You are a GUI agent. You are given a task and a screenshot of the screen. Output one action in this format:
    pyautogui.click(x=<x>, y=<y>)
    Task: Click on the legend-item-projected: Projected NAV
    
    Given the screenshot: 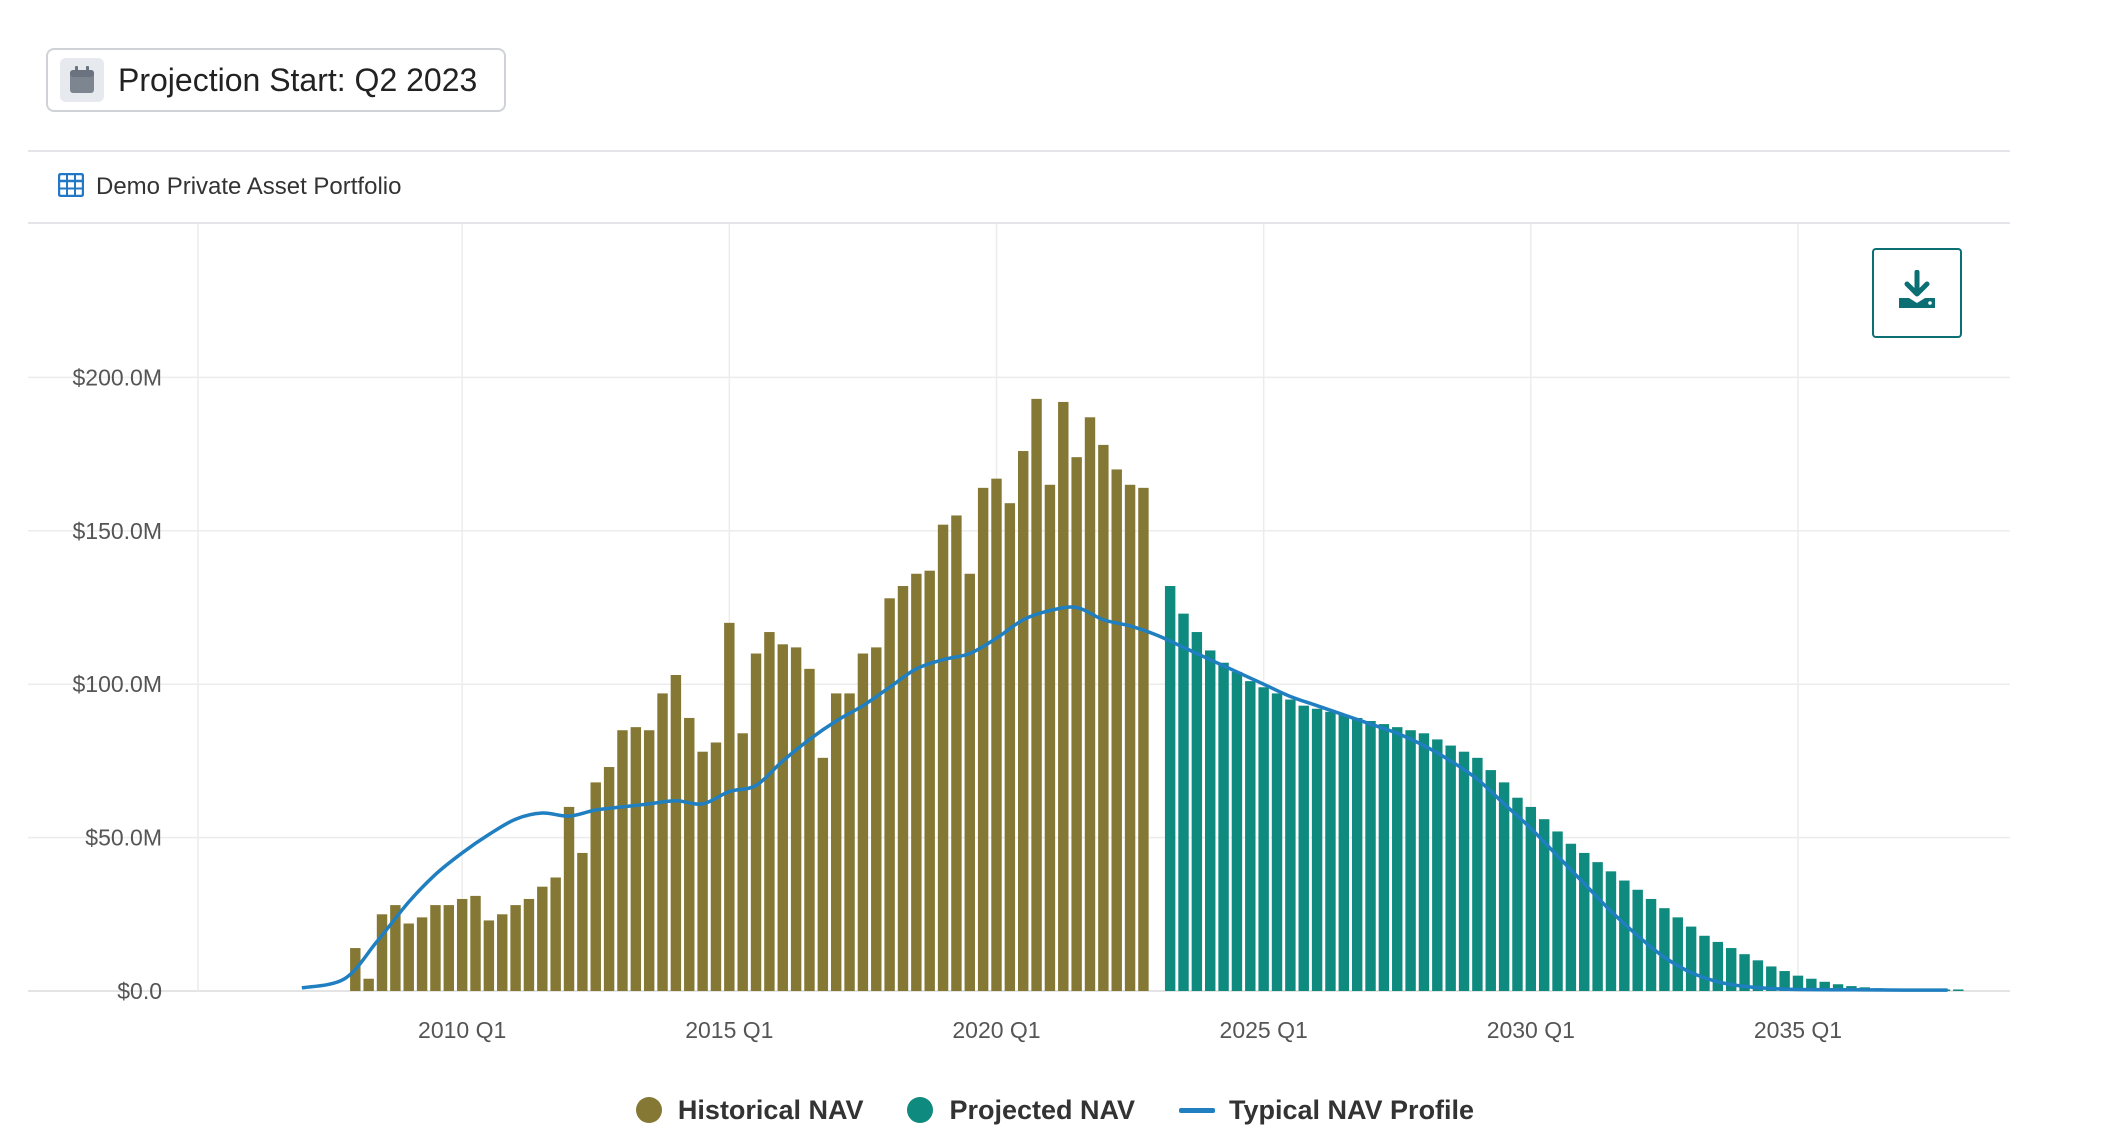 What is the action you would take?
    pyautogui.click(x=1021, y=1110)
    